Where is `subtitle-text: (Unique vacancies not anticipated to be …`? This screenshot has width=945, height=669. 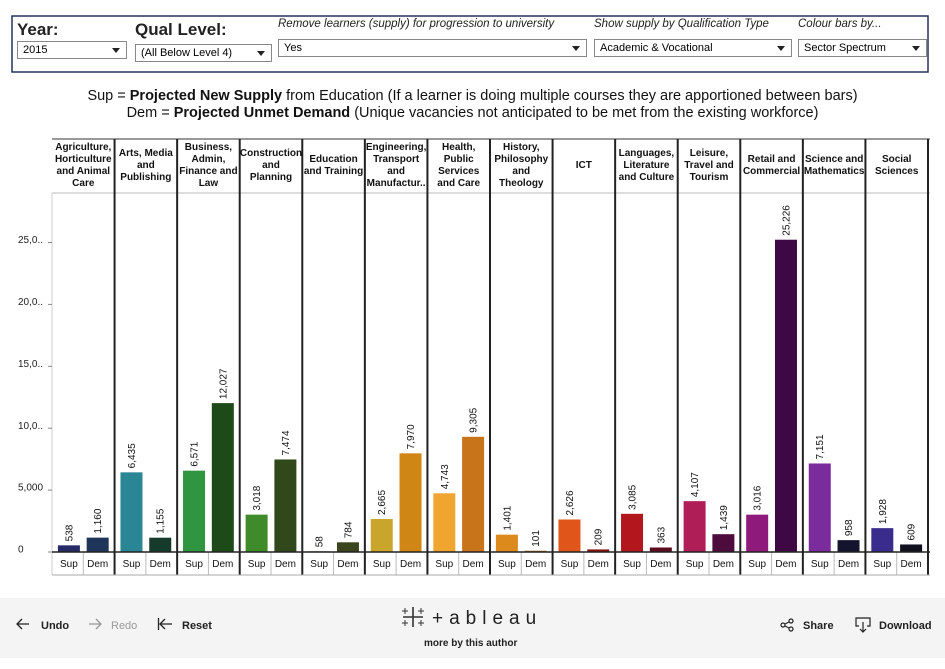 subtitle-text: (Unique vacancies not anticipated to be … is located at coordinates (584, 113).